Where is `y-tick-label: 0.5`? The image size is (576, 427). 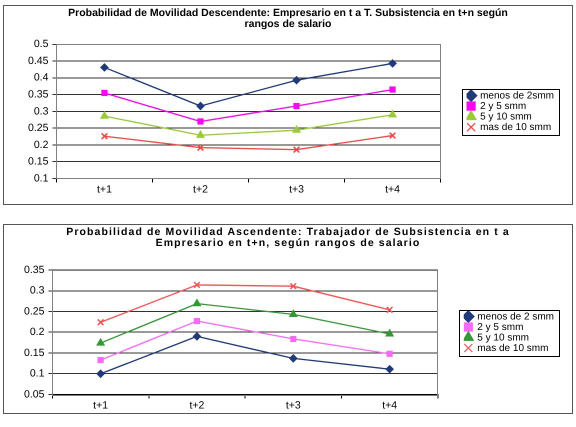
y-tick-label: 0.5 is located at coordinates (41, 44).